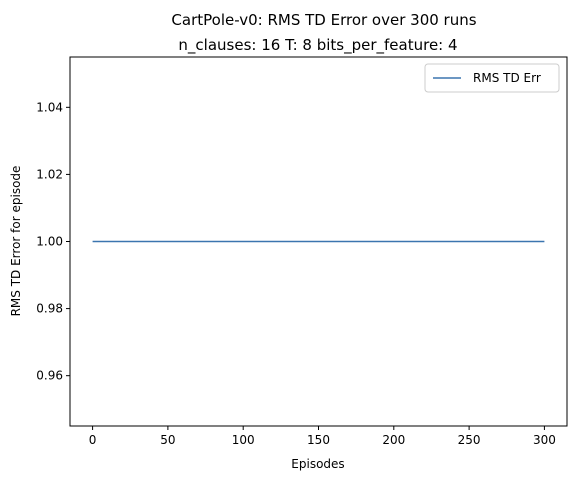  Describe the element at coordinates (16, 241) in the screenshot. I see `y-axis-label: RMS TD Error for episode` at that location.